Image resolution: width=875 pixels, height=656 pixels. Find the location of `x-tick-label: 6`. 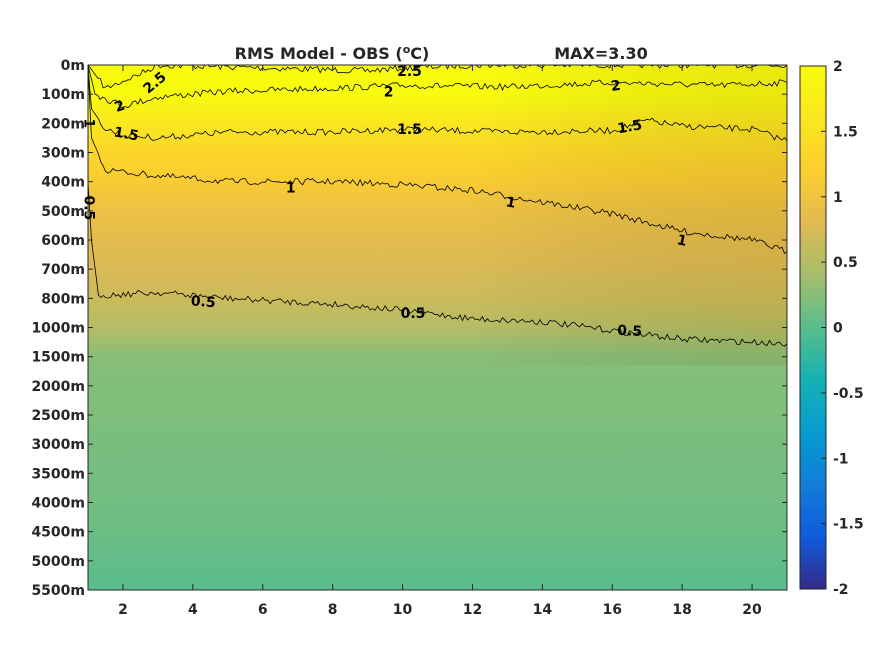

x-tick-label: 6 is located at coordinates (263, 610).